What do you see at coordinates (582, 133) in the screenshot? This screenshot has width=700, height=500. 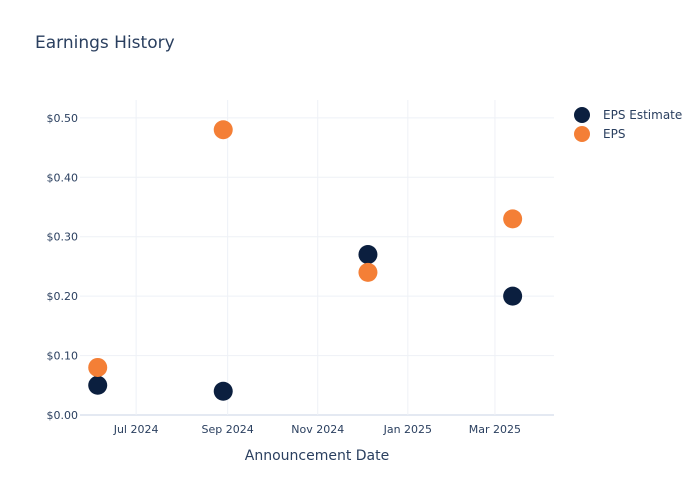 I see `legend-swatch-eps` at bounding box center [582, 133].